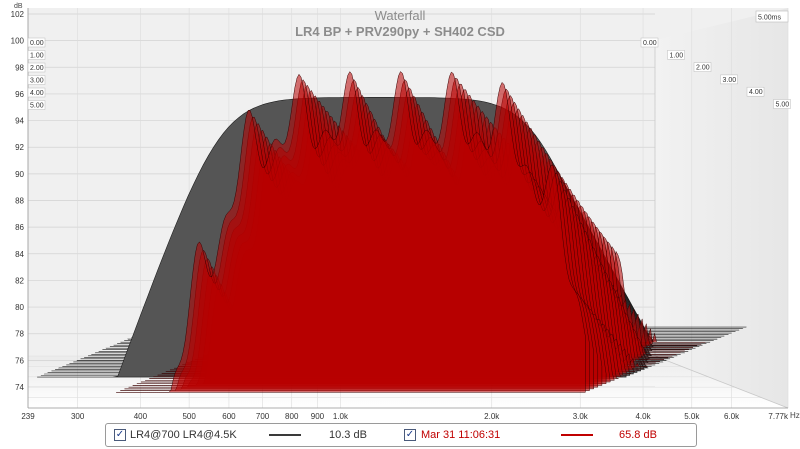  Describe the element at coordinates (18, 14) in the screenshot. I see `y-tick-label: 102` at that location.